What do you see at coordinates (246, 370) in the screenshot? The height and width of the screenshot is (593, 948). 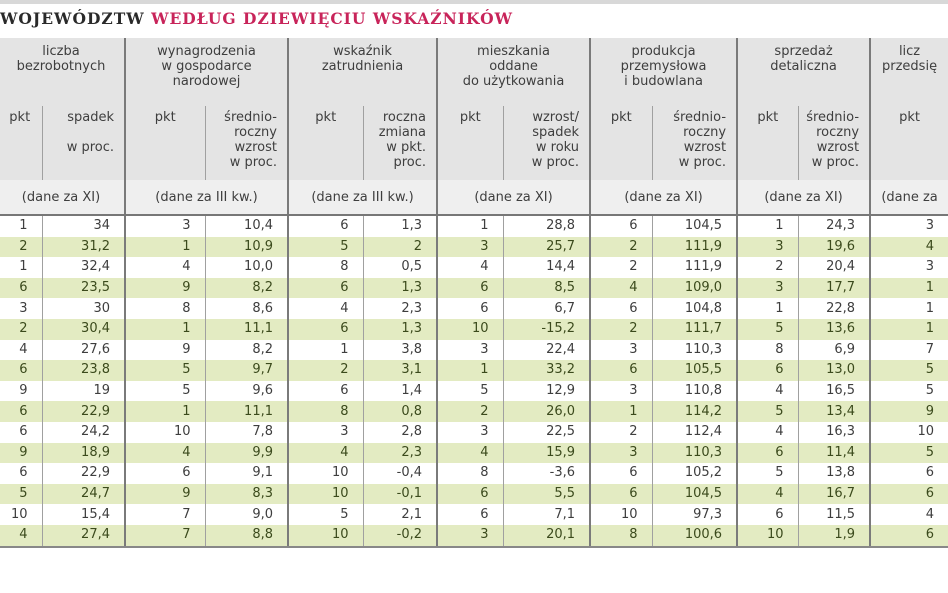 I see `value-cell: 9,7` at bounding box center [246, 370].